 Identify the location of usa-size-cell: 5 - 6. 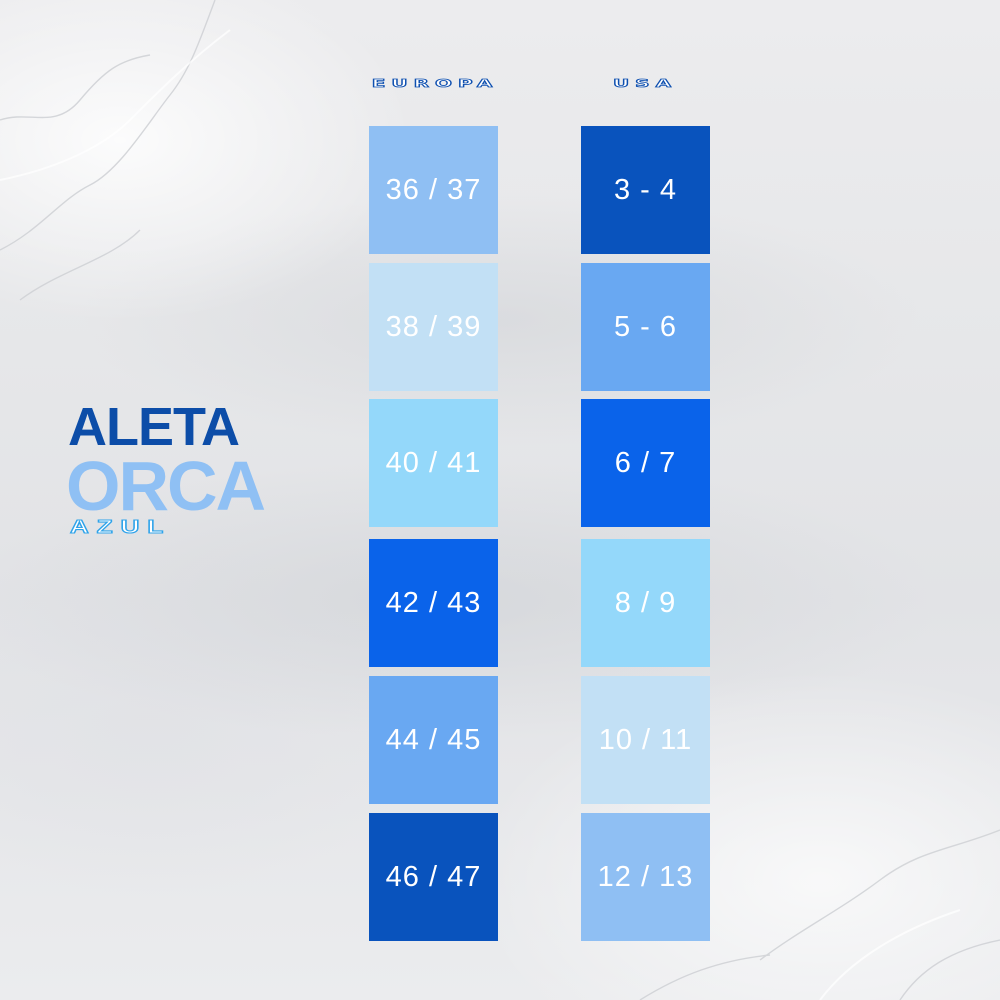
(645, 327).